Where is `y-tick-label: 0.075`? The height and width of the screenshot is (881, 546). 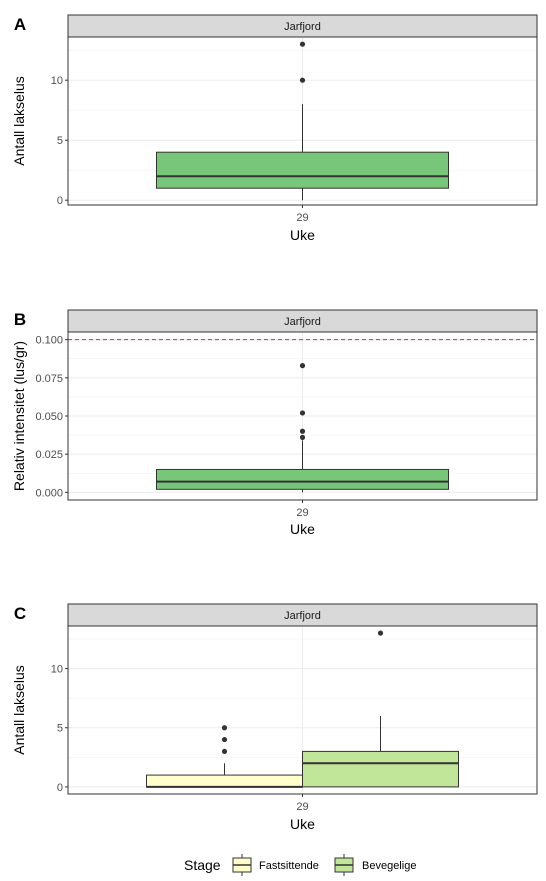 y-tick-label: 0.075 is located at coordinates (49, 379).